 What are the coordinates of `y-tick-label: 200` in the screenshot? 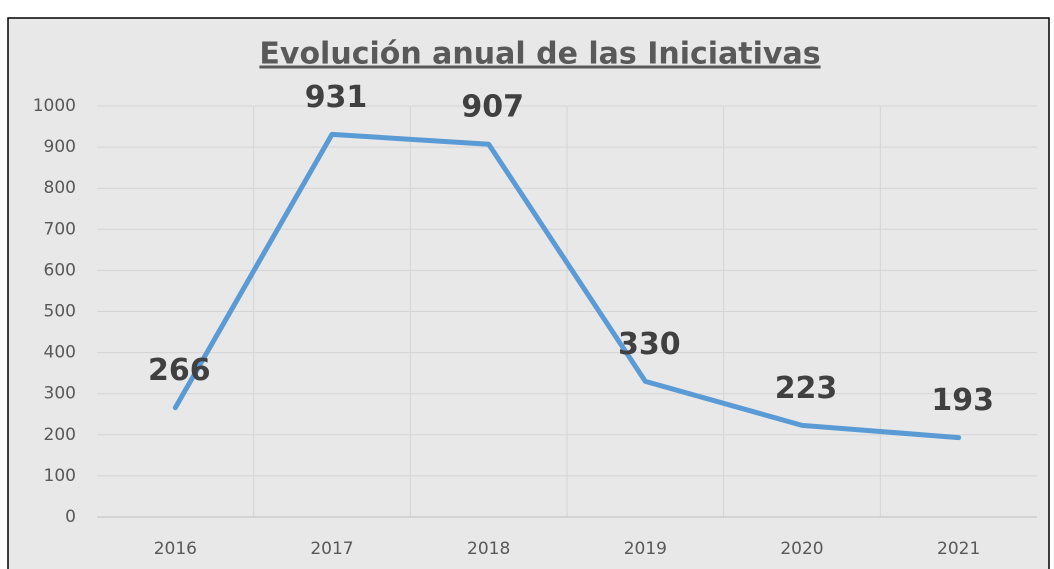 It's located at (60, 435).